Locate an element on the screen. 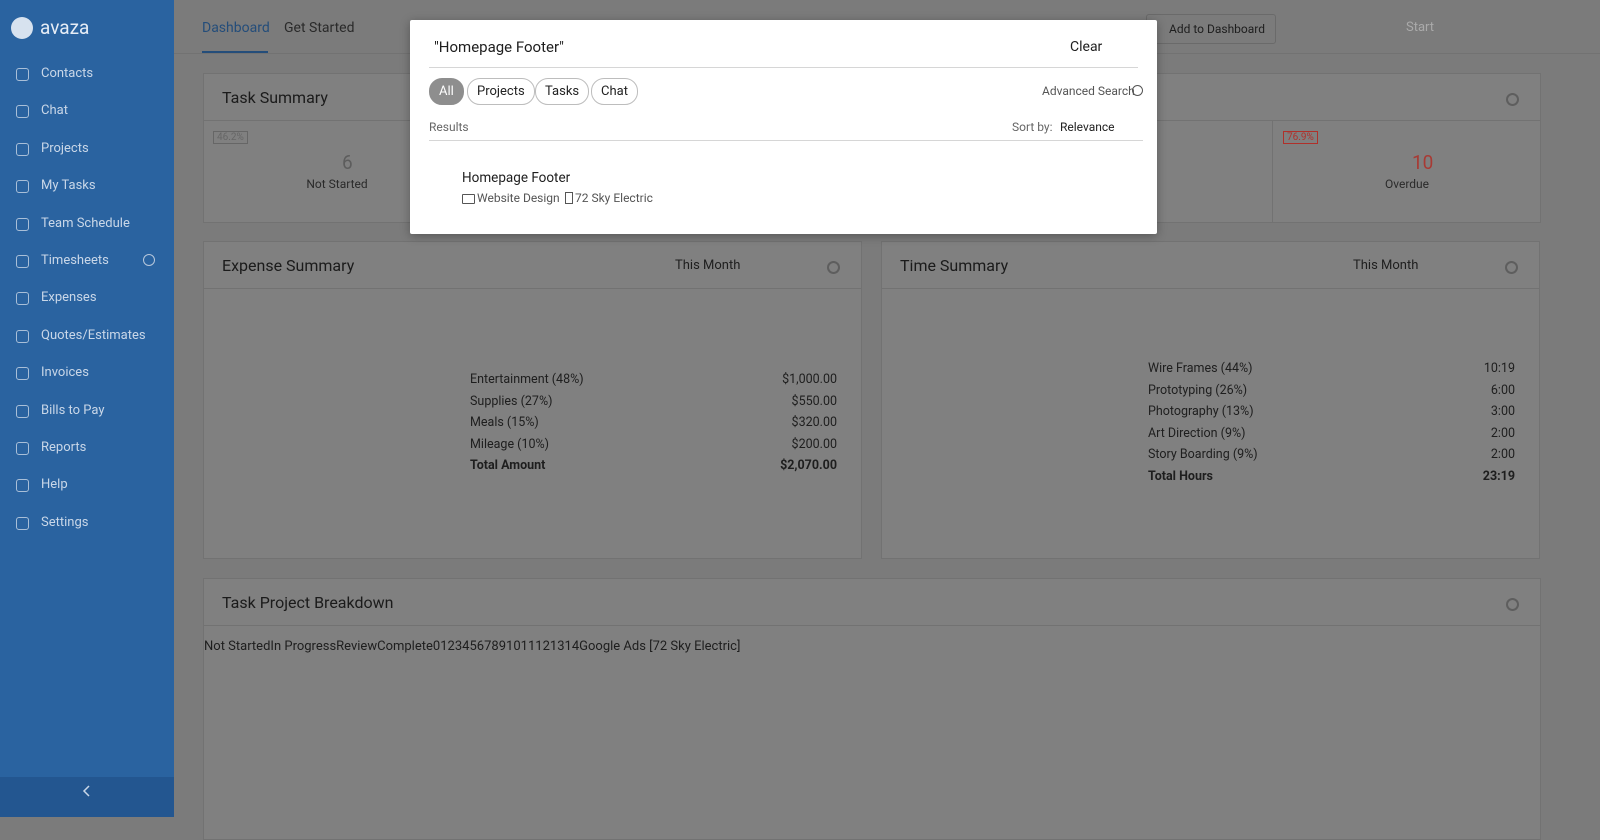 Image resolution: width=1600 pixels, height=840 pixels. sidebar-item: Invoices is located at coordinates (65, 373).